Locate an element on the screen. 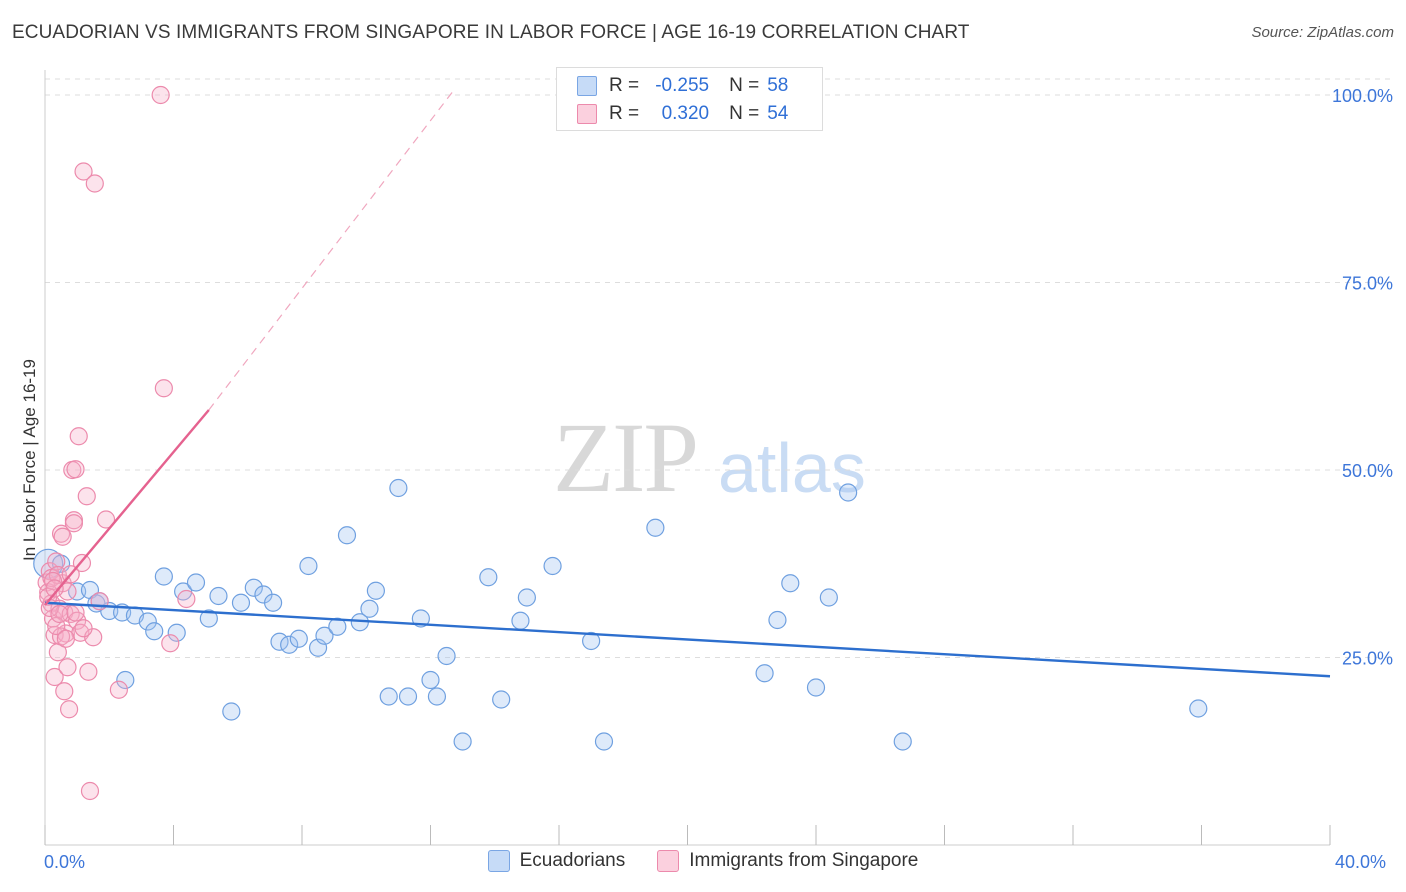 The width and height of the screenshot is (1406, 892). legend-item-ecuadorians: Ecuadorians is located at coordinates (556, 861).